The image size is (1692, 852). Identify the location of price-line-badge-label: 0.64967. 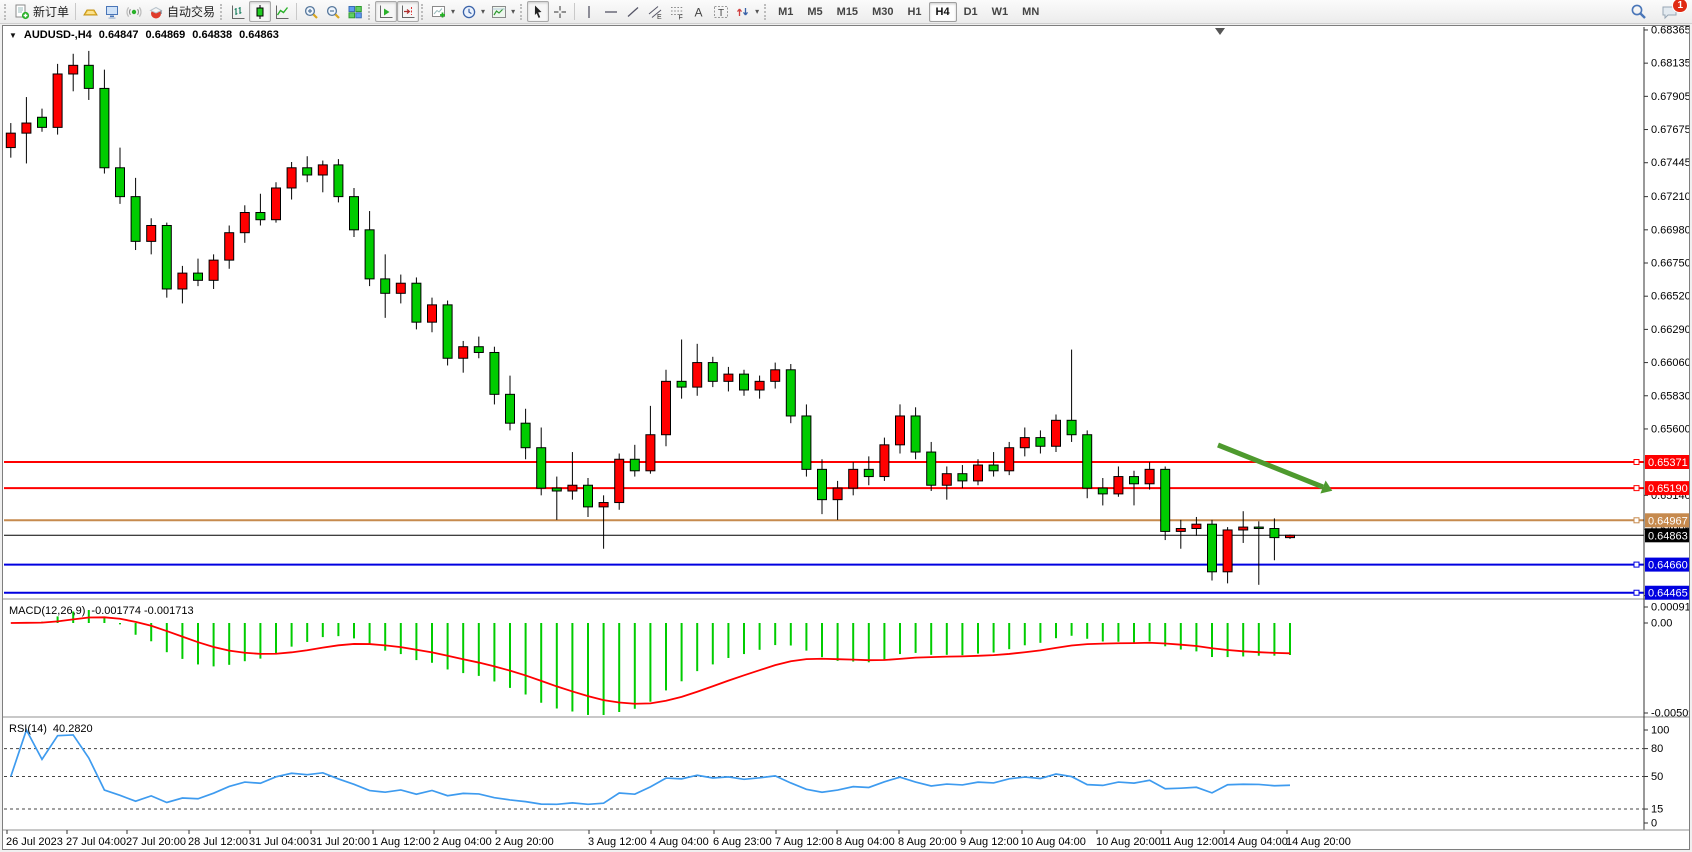
(1668, 521).